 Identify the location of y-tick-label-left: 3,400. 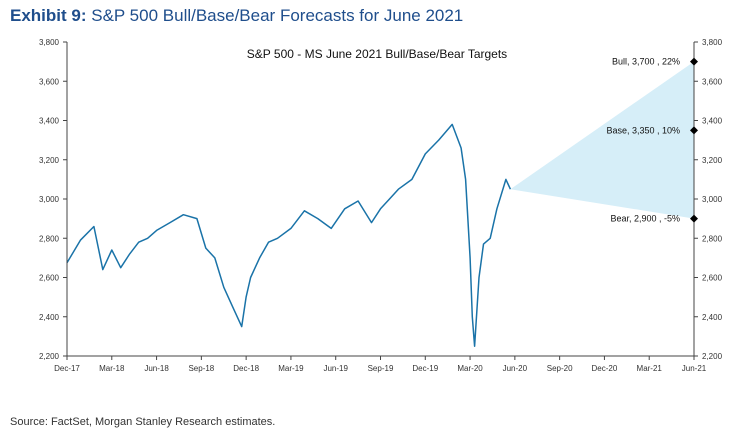
(49, 121).